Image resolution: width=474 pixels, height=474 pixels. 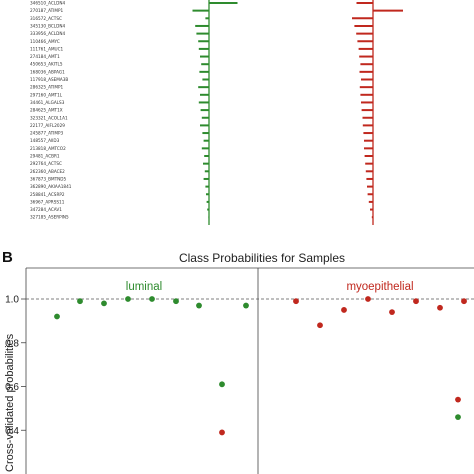 What do you see at coordinates (46, 163) in the screenshot?
I see `gene-label: 292764_ACTSC` at bounding box center [46, 163].